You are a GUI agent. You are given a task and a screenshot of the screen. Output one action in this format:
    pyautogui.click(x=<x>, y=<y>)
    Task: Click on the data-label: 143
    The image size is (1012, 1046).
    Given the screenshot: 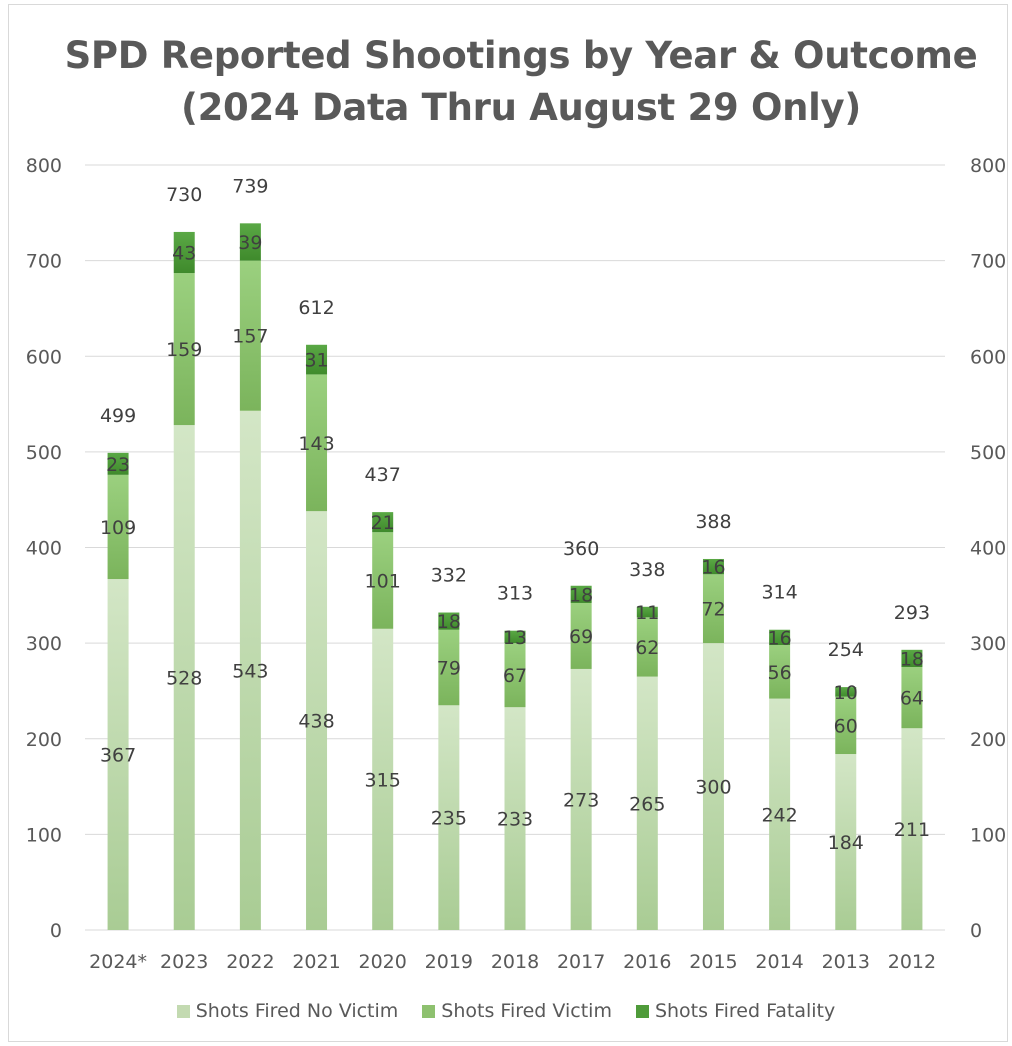 What is the action you would take?
    pyautogui.click(x=316, y=444)
    